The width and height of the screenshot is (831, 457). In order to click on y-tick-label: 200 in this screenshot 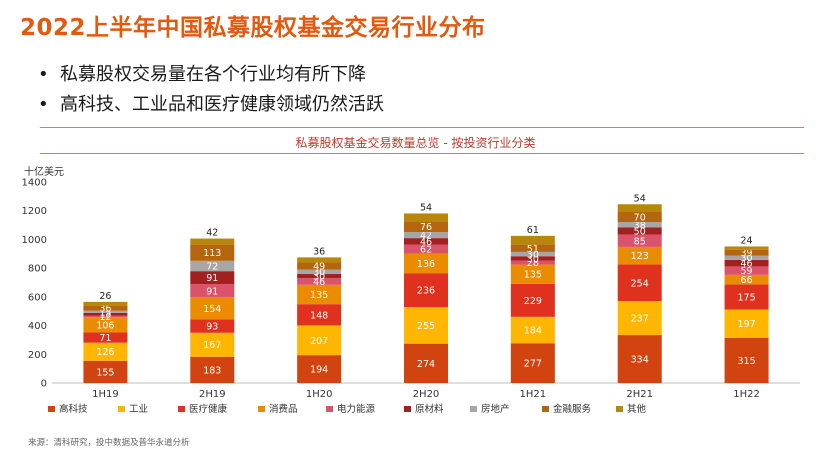, I will do `click(37, 355)`.